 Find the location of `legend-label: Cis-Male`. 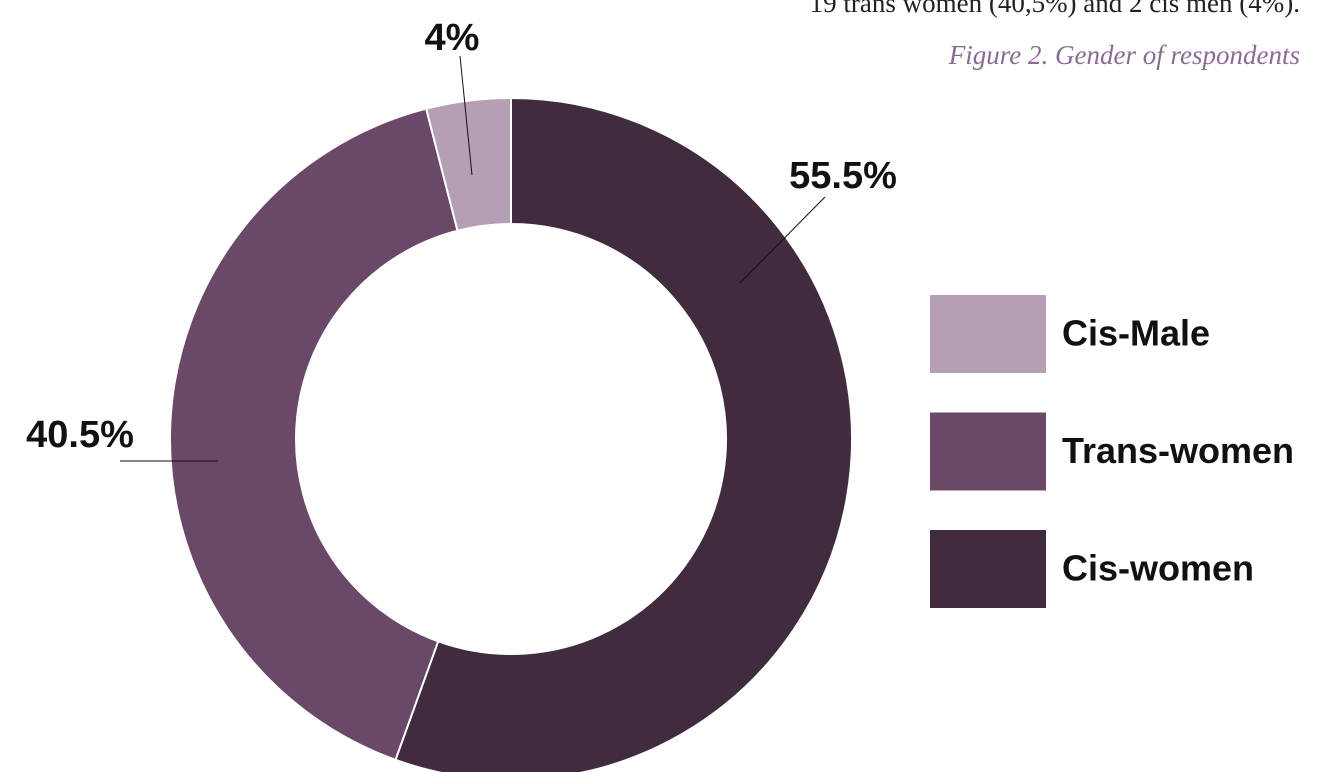

legend-label: Cis-Male is located at coordinates (1136, 333).